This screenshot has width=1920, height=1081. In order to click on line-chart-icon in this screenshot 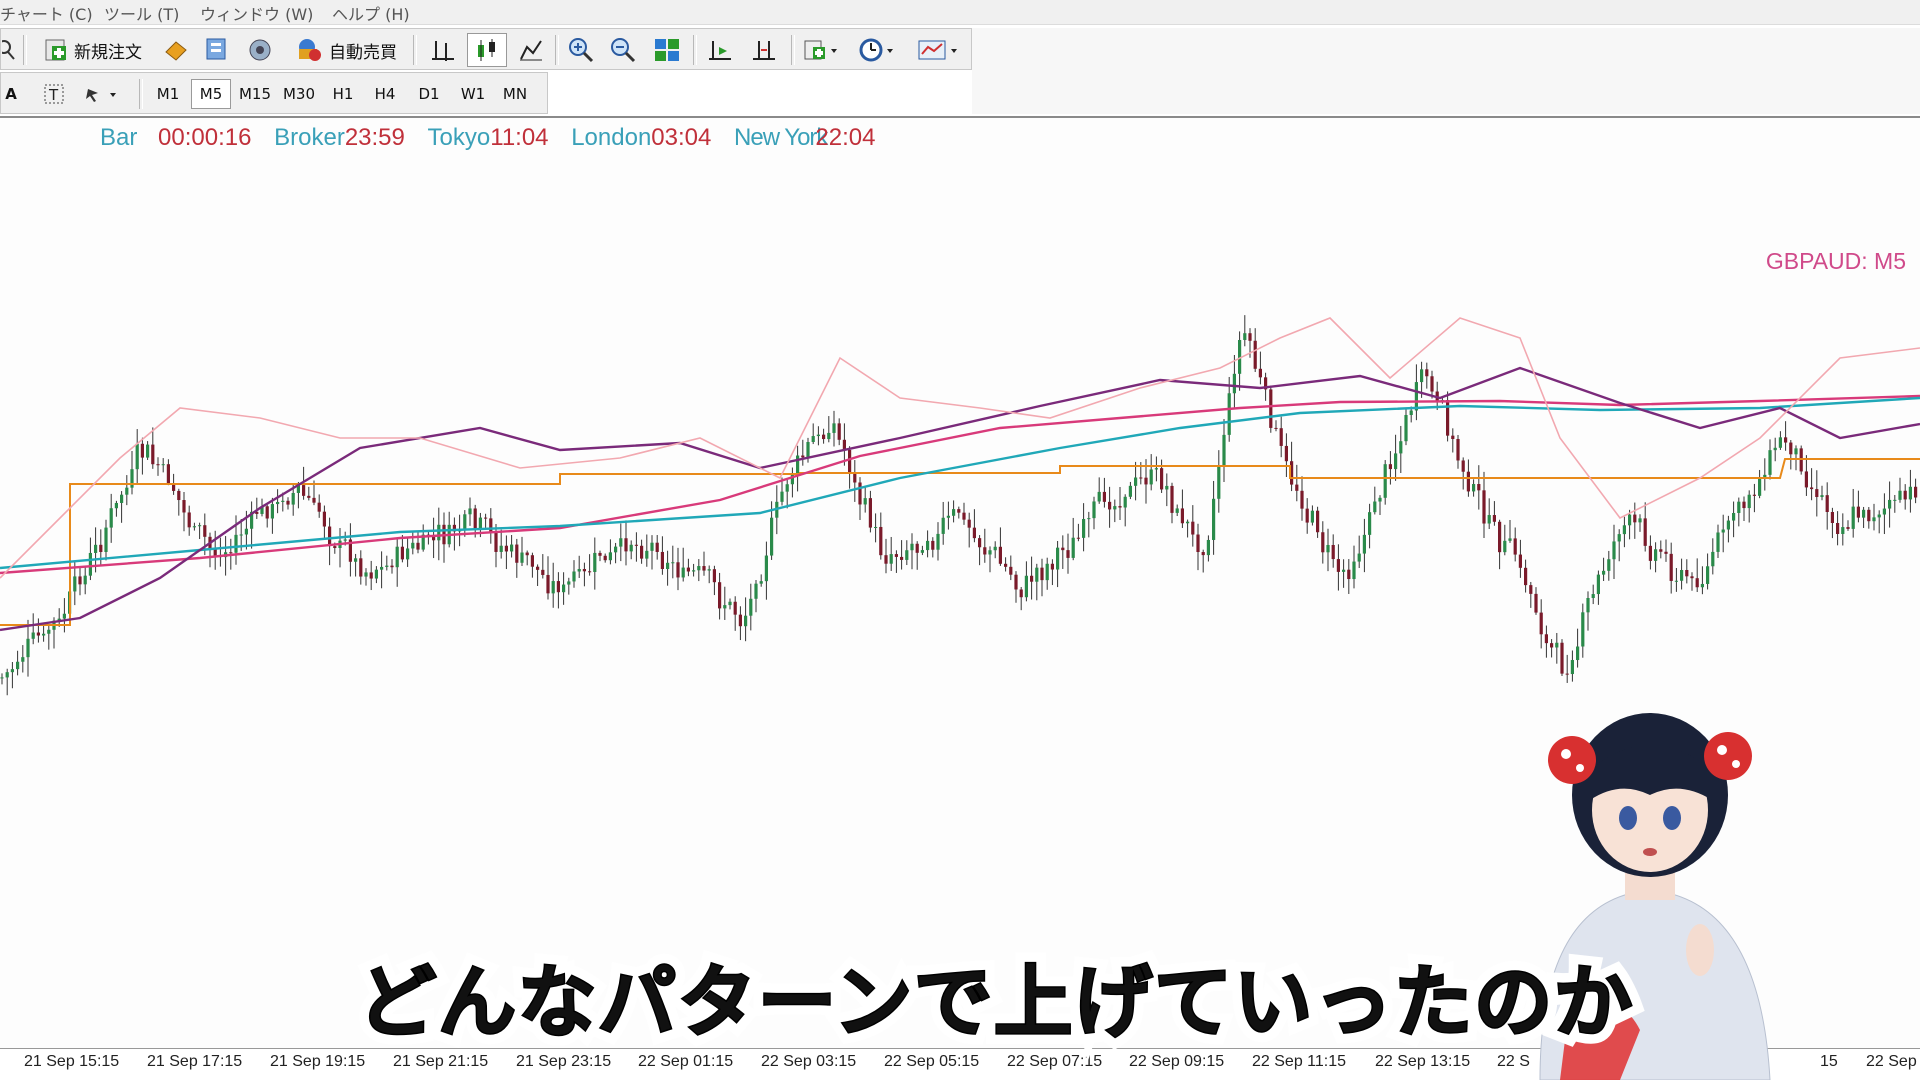, I will do `click(531, 50)`.